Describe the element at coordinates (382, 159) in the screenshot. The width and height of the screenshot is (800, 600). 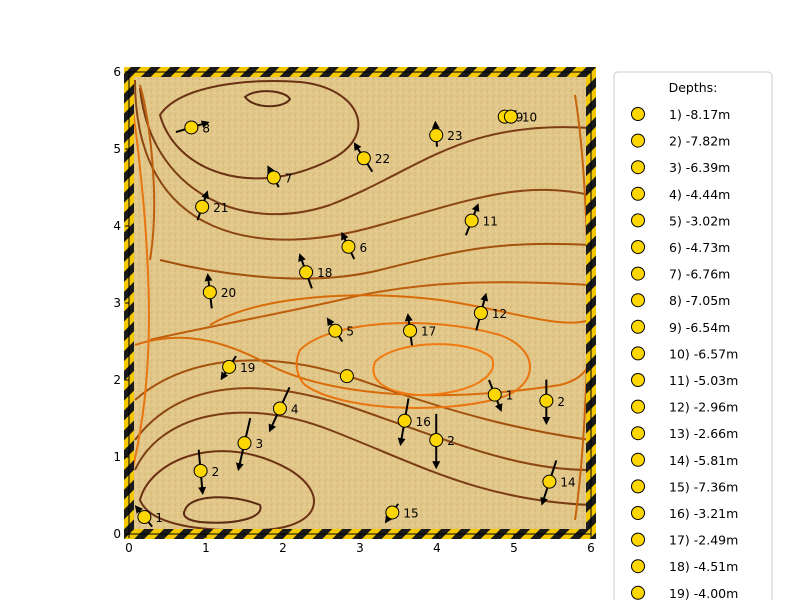
I see `point-label-22: 22` at that location.